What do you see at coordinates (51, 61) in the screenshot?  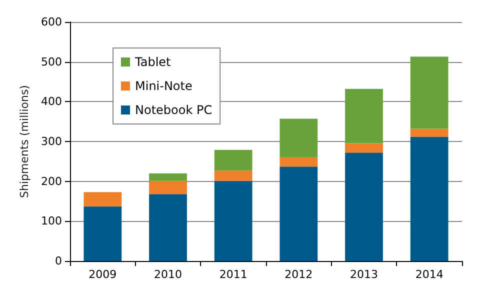 I see `y-tick-label: 500` at bounding box center [51, 61].